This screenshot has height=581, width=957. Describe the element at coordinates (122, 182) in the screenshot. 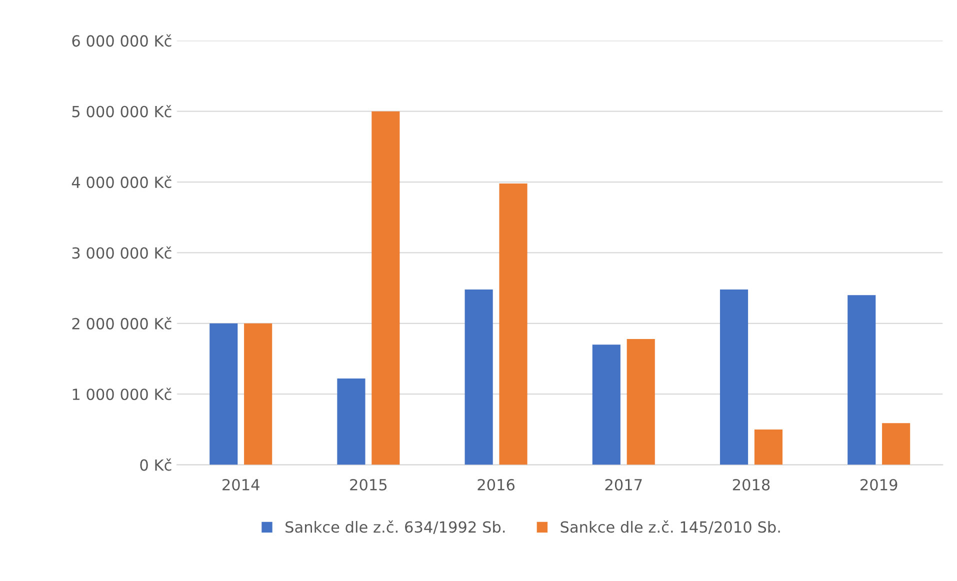

I see `y-tick-label: 4 000 000 Kč` at that location.